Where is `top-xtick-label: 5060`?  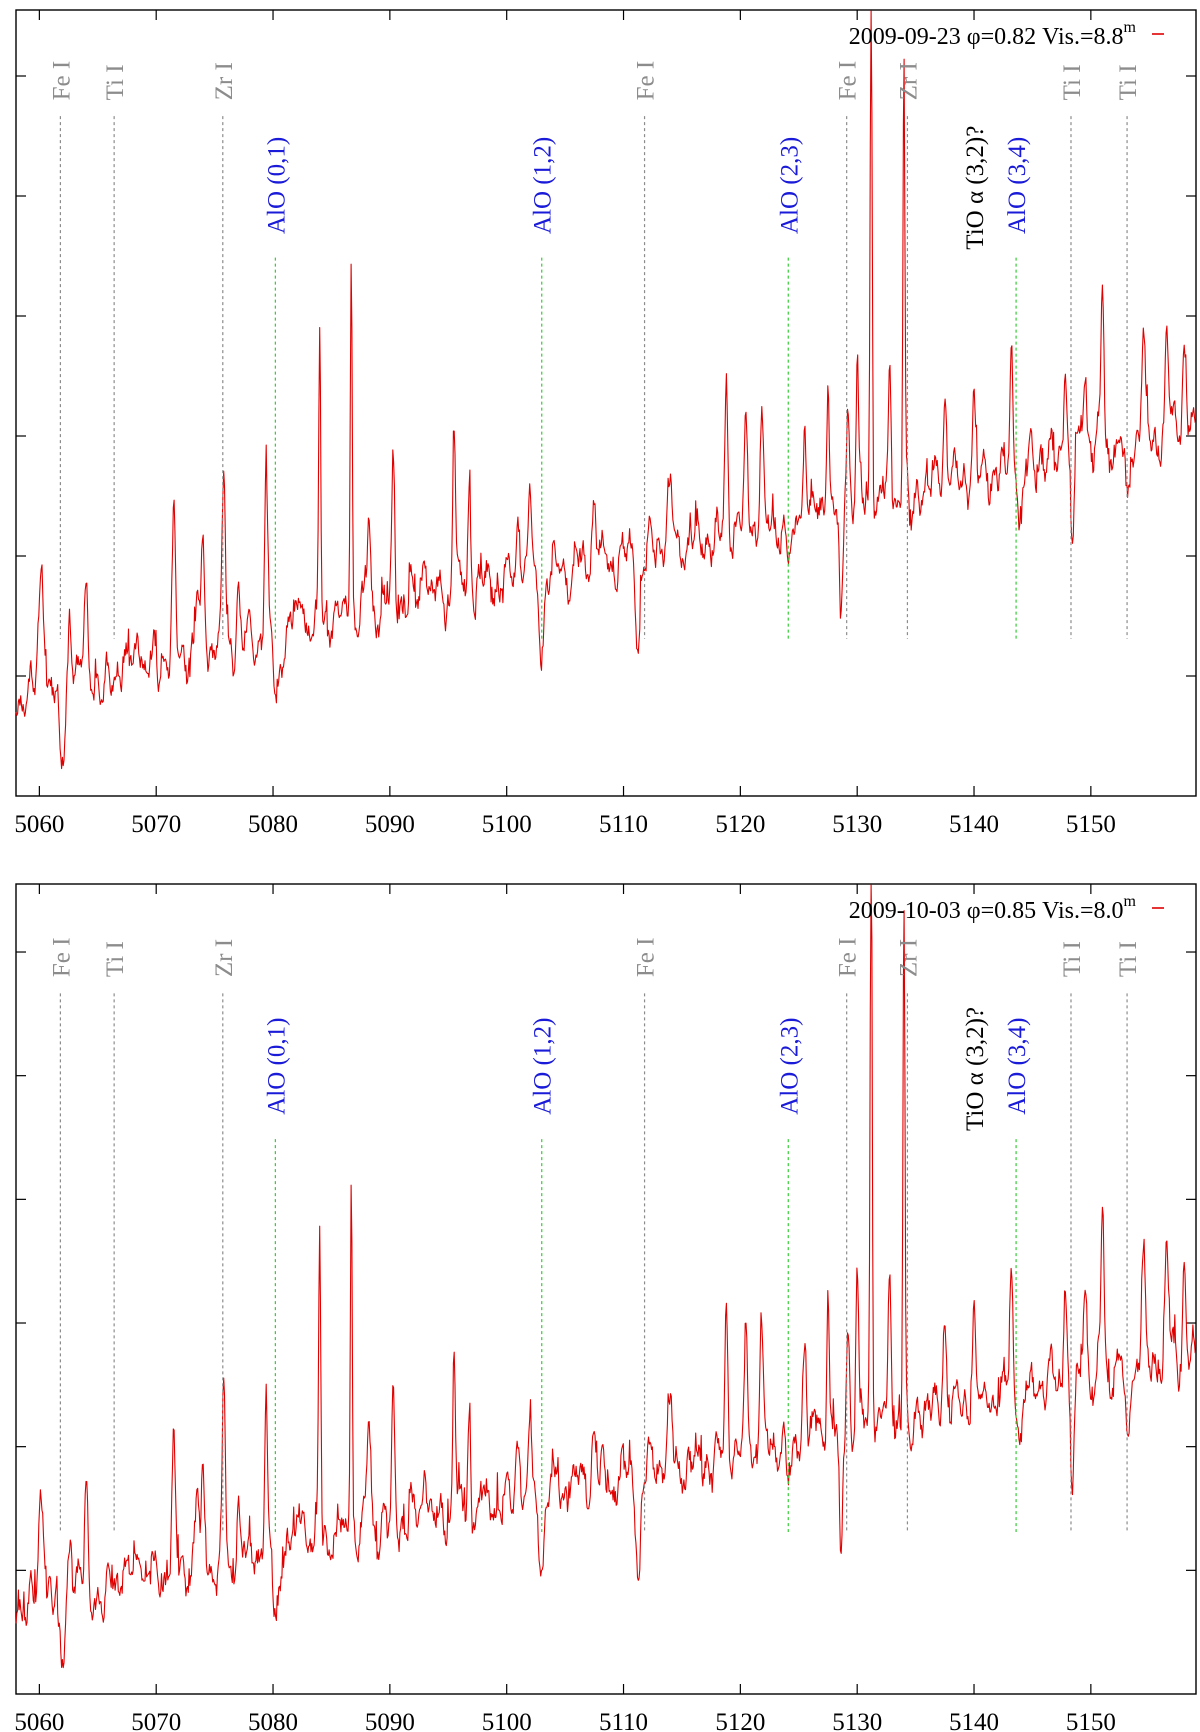 top-xtick-label: 5060 is located at coordinates (39, 824).